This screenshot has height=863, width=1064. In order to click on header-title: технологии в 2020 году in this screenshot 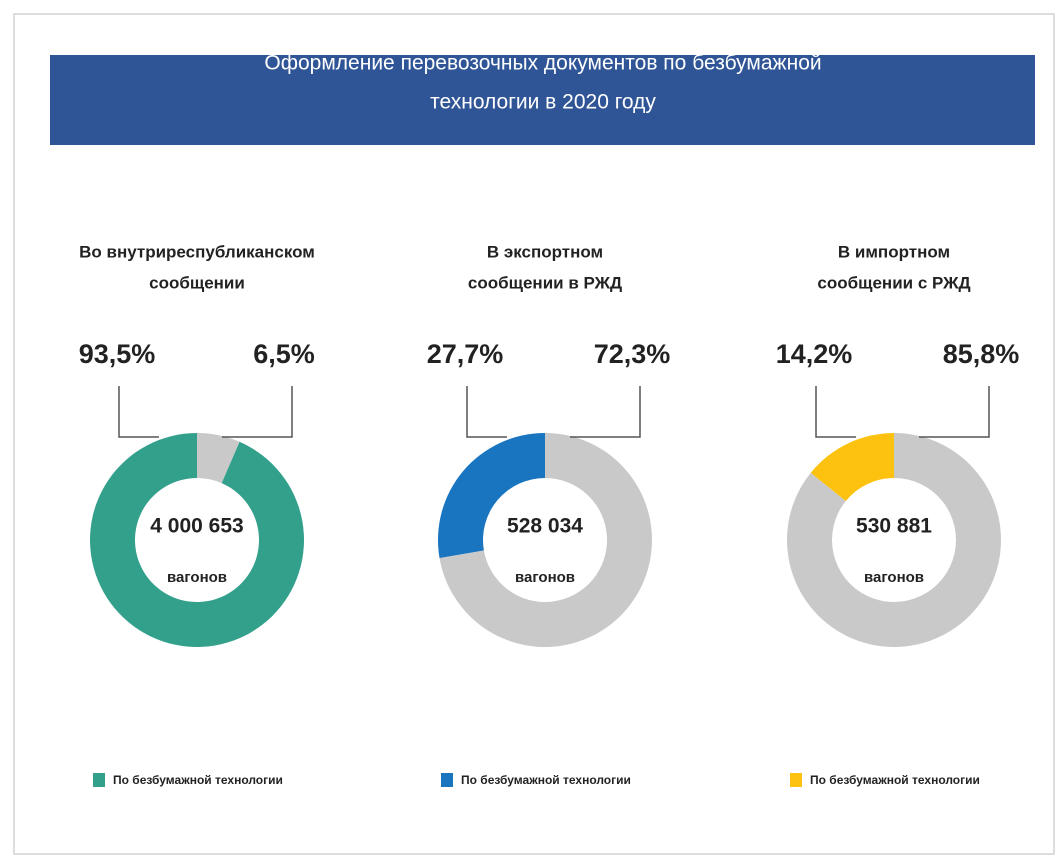, I will do `click(543, 102)`.